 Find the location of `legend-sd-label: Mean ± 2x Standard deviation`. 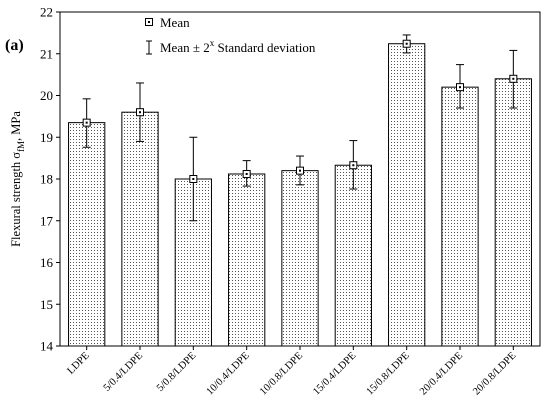

legend-sd-label: Mean ± 2x Standard deviation is located at coordinates (238, 46).